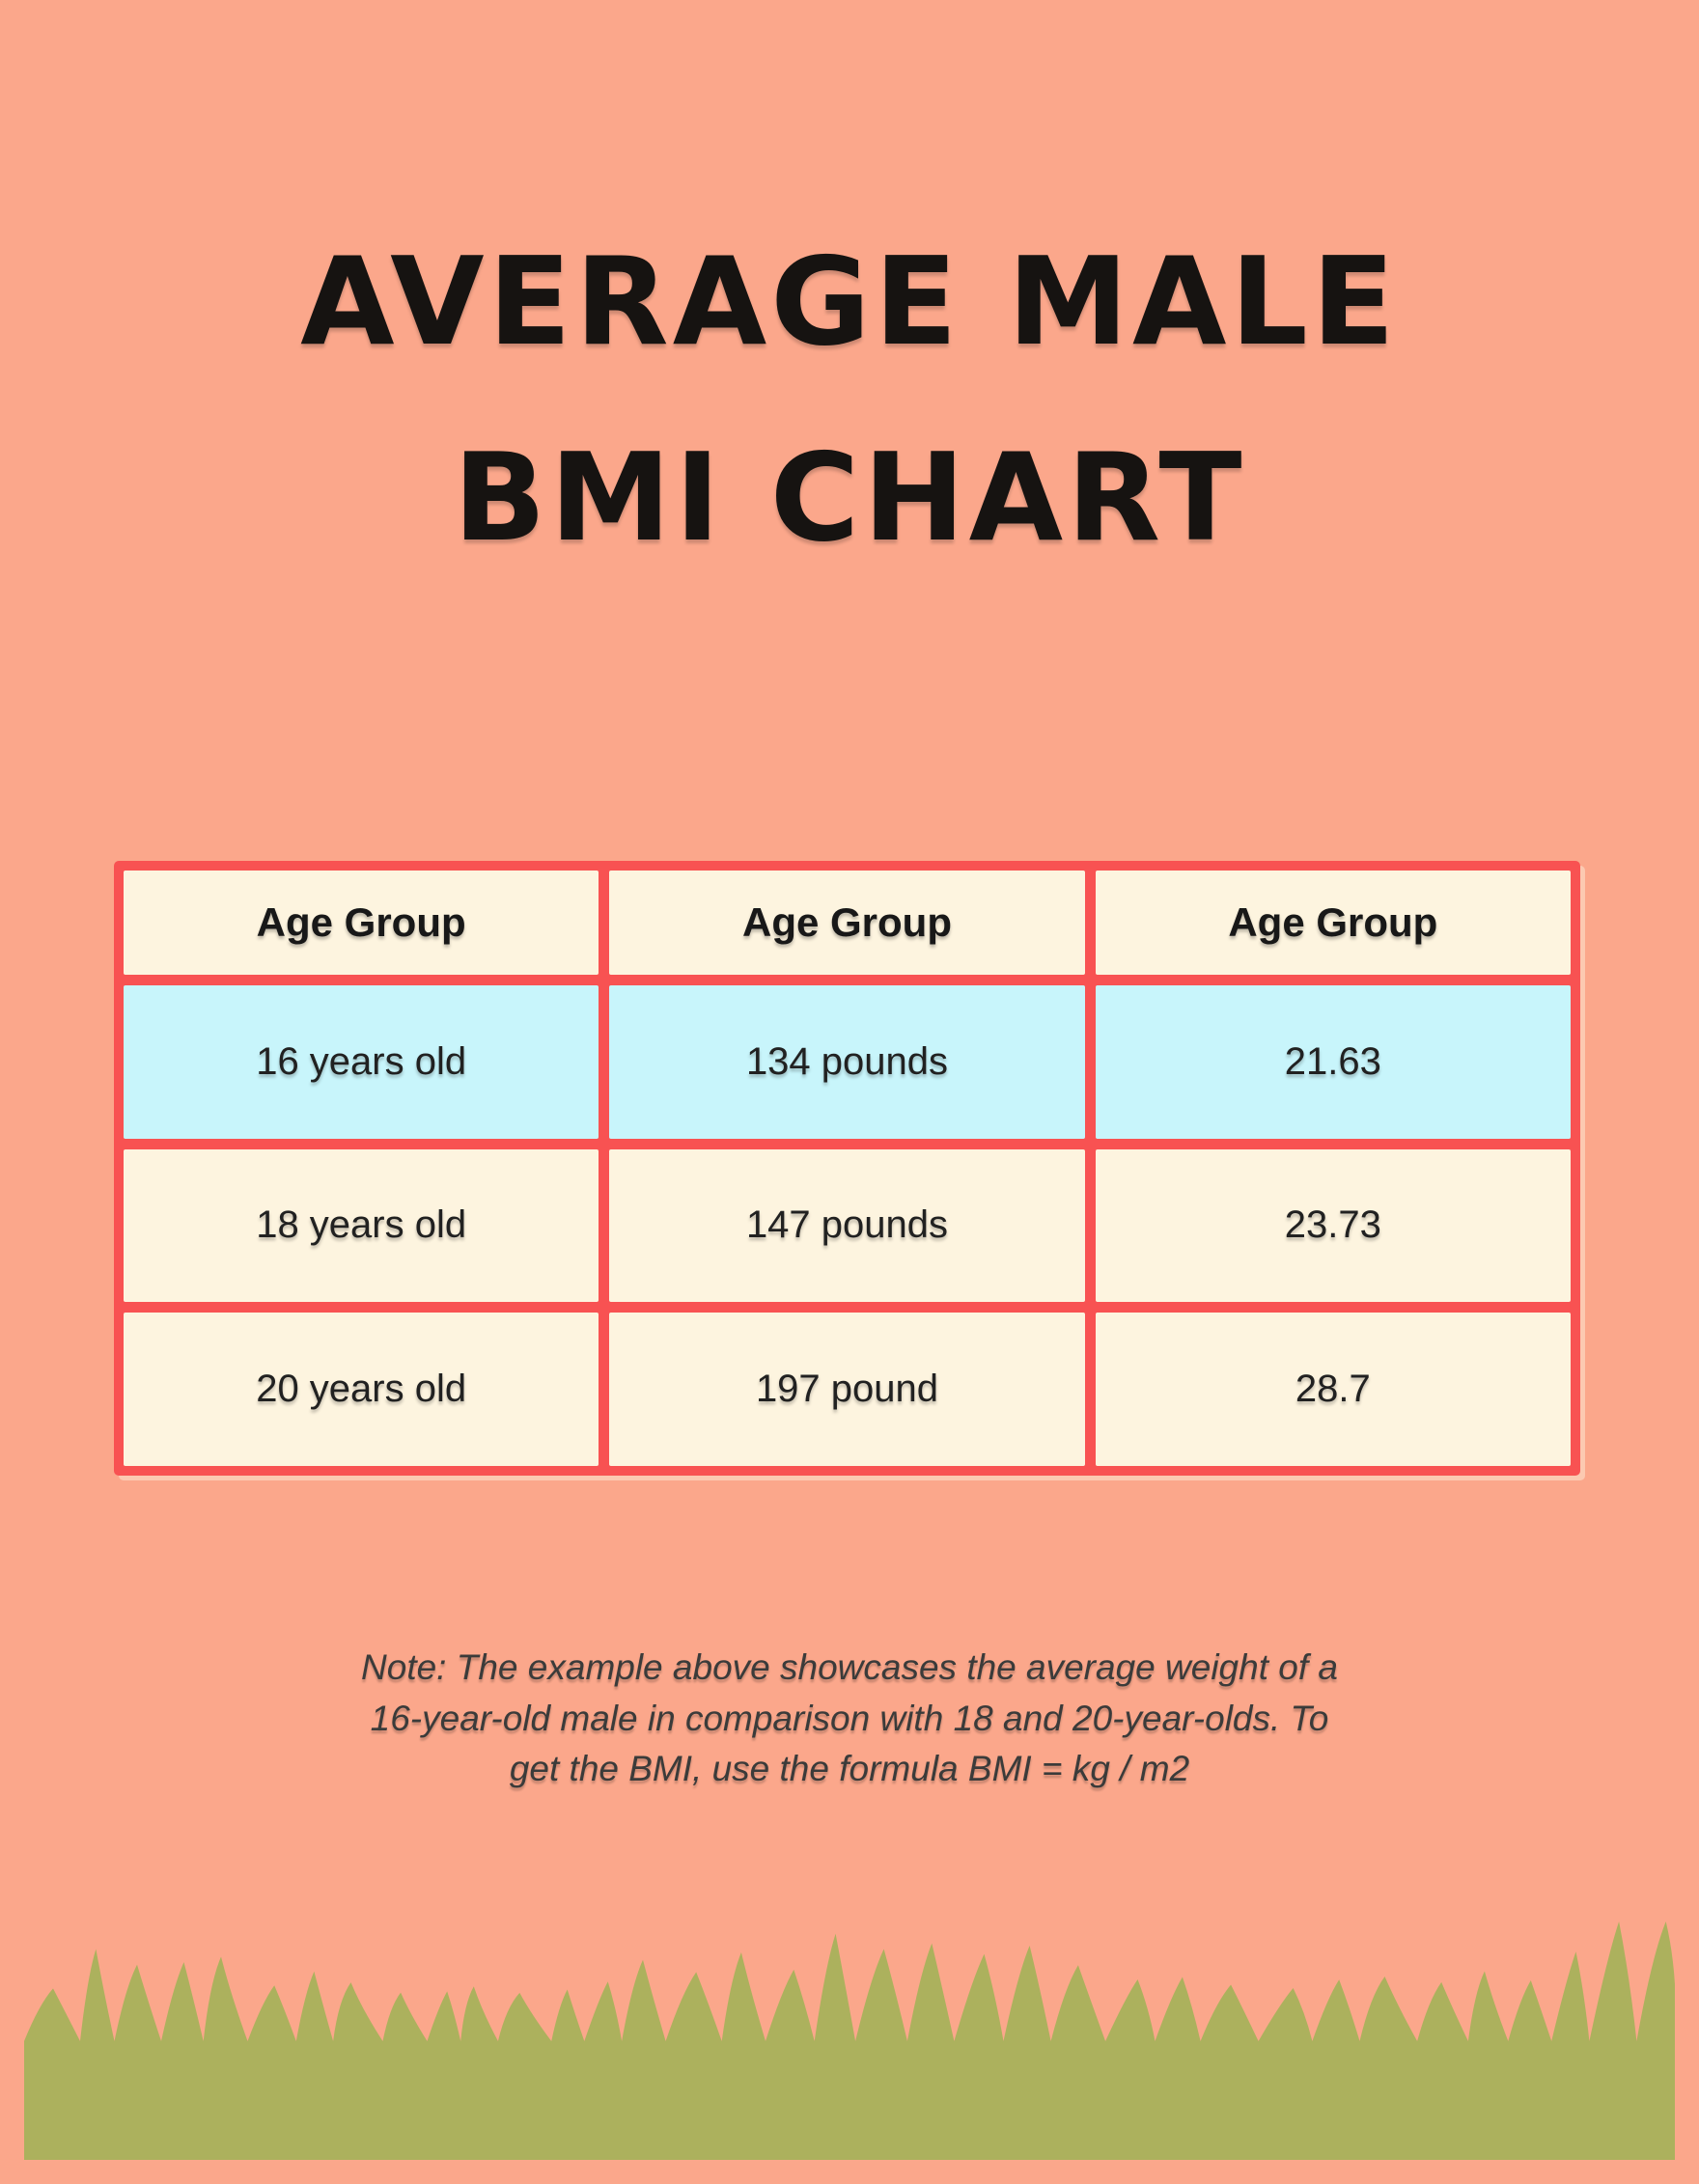 The image size is (1699, 2184). What do you see at coordinates (361, 923) in the screenshot?
I see `table-header-age-group-1: Age Group` at bounding box center [361, 923].